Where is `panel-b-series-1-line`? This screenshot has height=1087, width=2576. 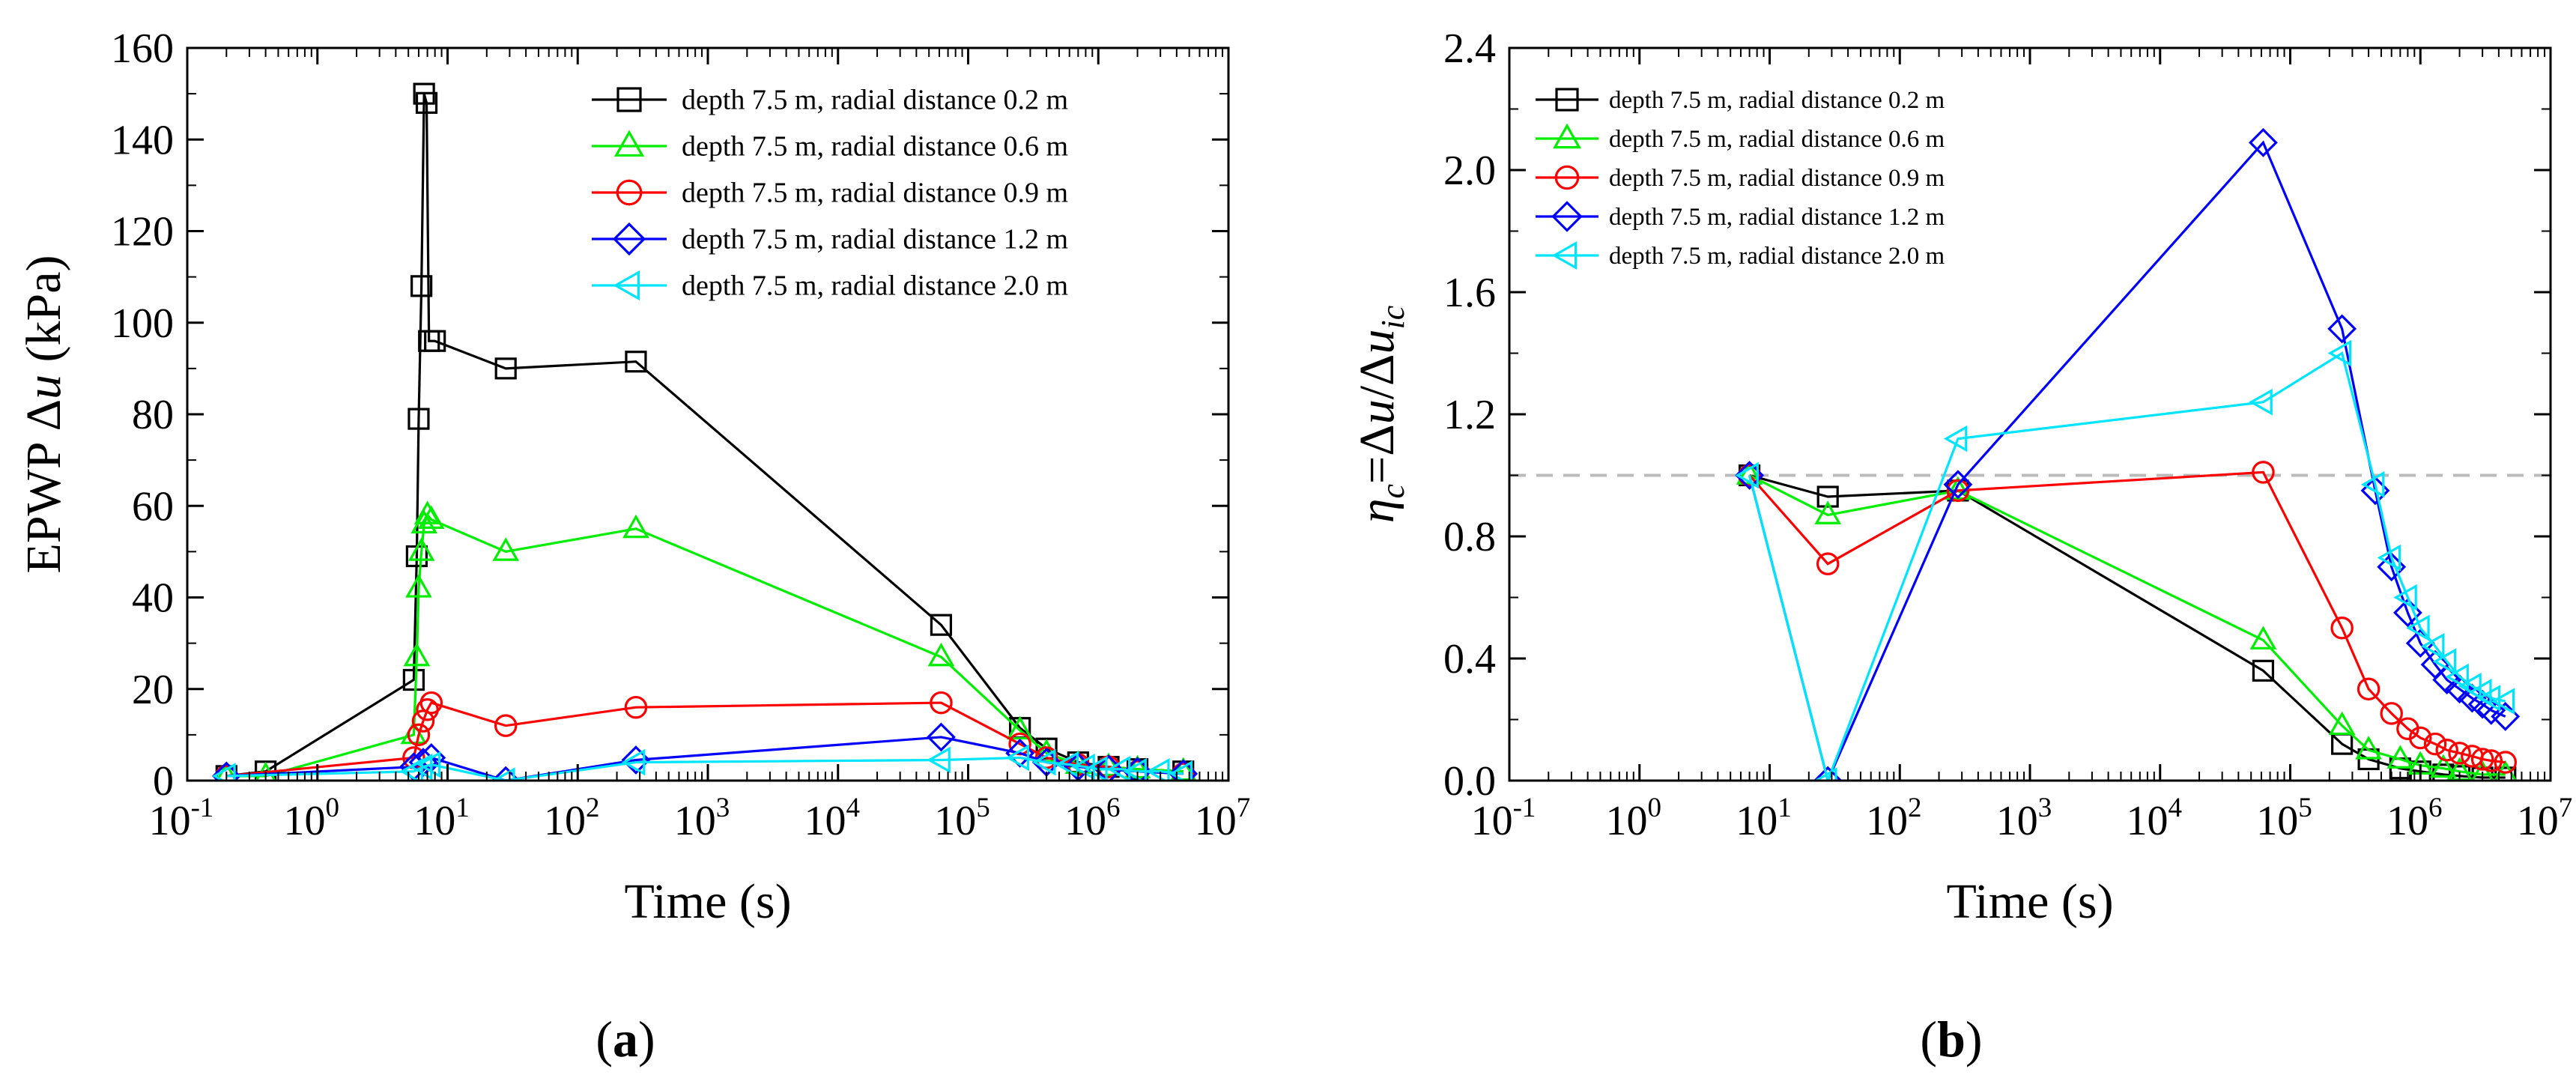
panel-b-series-1-line is located at coordinates (2127, 625).